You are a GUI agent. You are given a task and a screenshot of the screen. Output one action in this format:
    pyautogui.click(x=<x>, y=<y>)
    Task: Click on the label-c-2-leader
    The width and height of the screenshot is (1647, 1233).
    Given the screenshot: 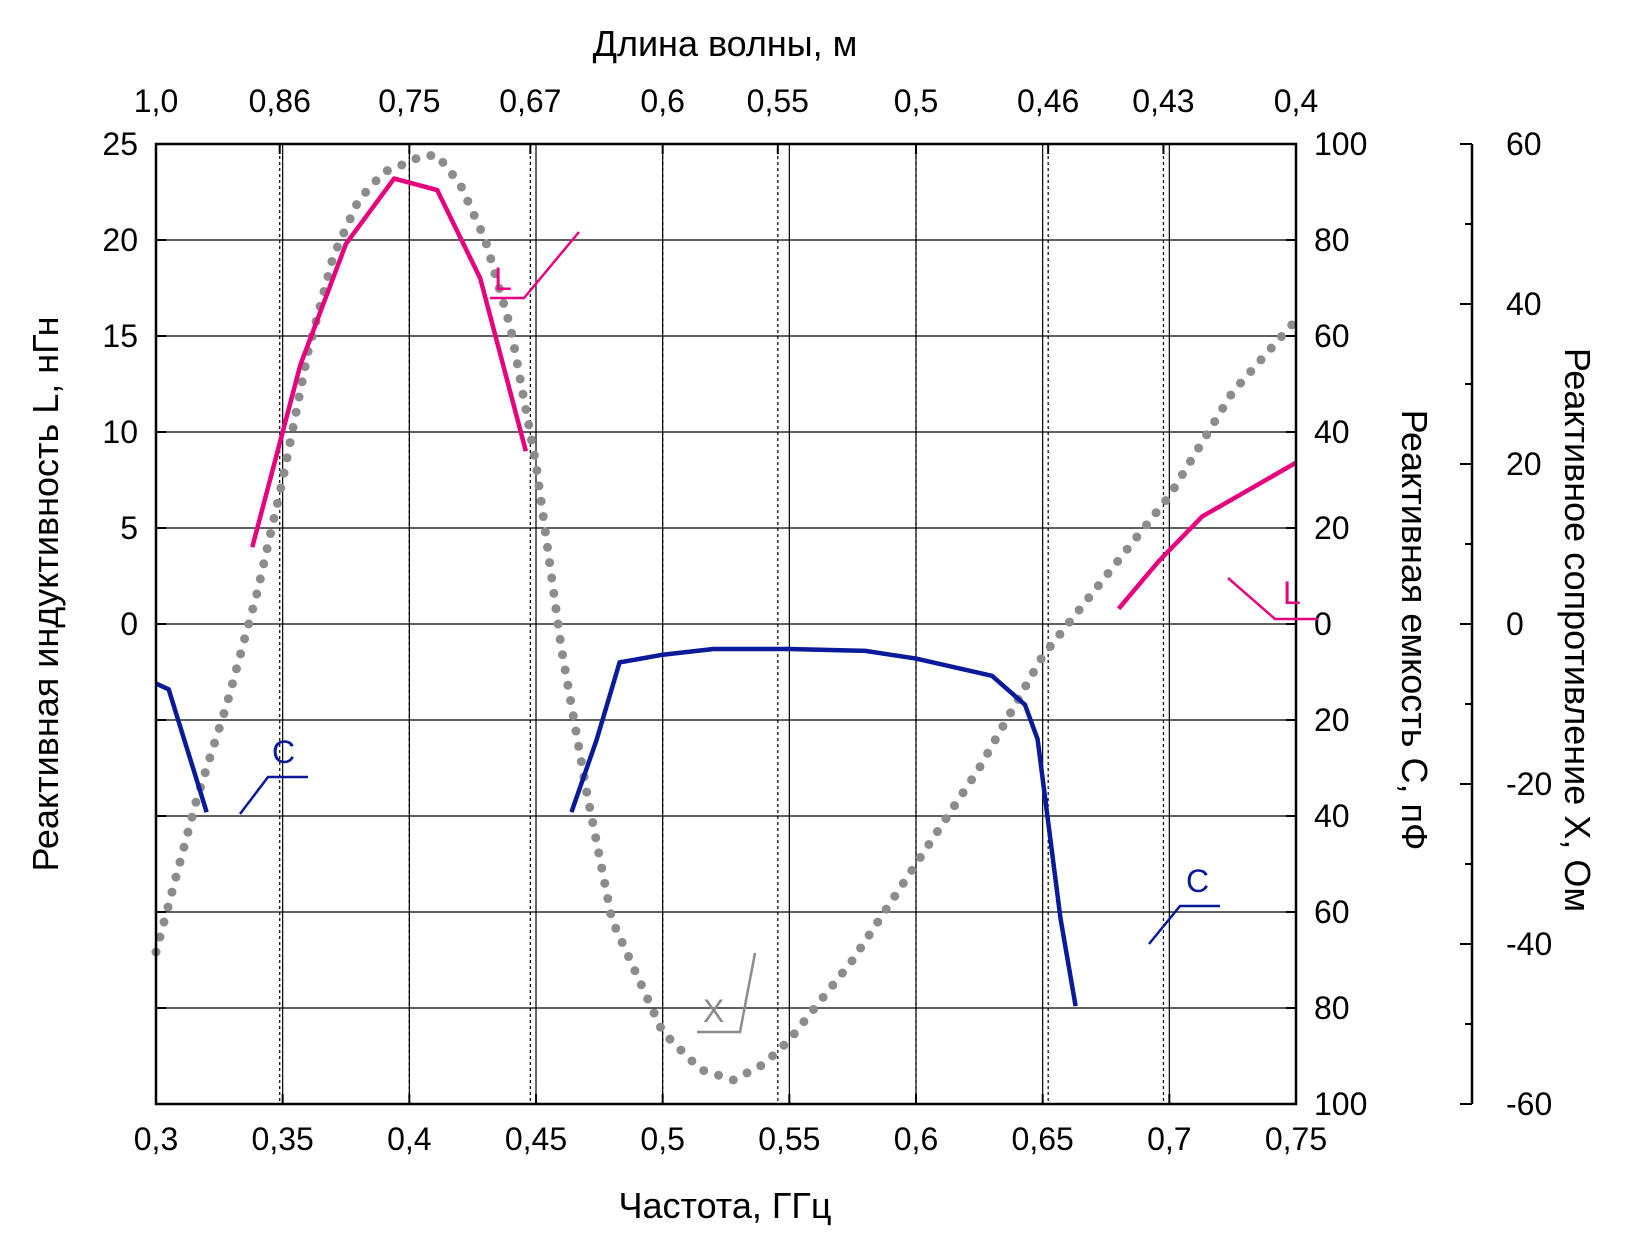 What is the action you would take?
    pyautogui.click(x=1184, y=924)
    